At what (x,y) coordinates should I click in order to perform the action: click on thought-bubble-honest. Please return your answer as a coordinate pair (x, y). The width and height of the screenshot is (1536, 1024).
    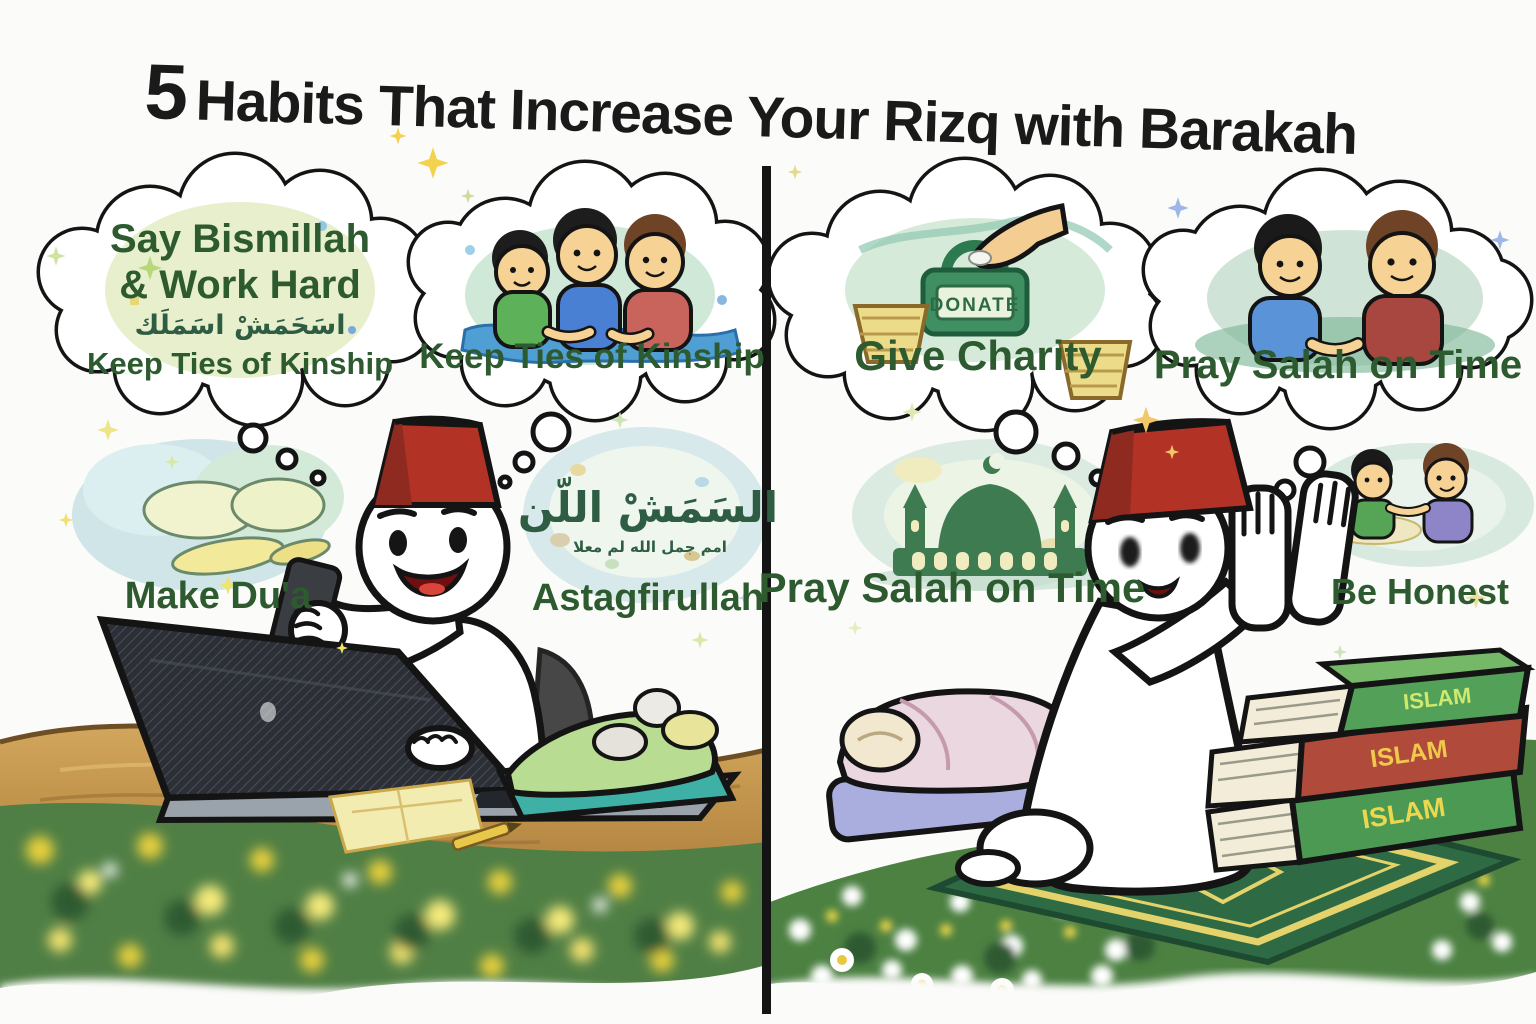
    Looking at the image, I should click on (1420, 505).